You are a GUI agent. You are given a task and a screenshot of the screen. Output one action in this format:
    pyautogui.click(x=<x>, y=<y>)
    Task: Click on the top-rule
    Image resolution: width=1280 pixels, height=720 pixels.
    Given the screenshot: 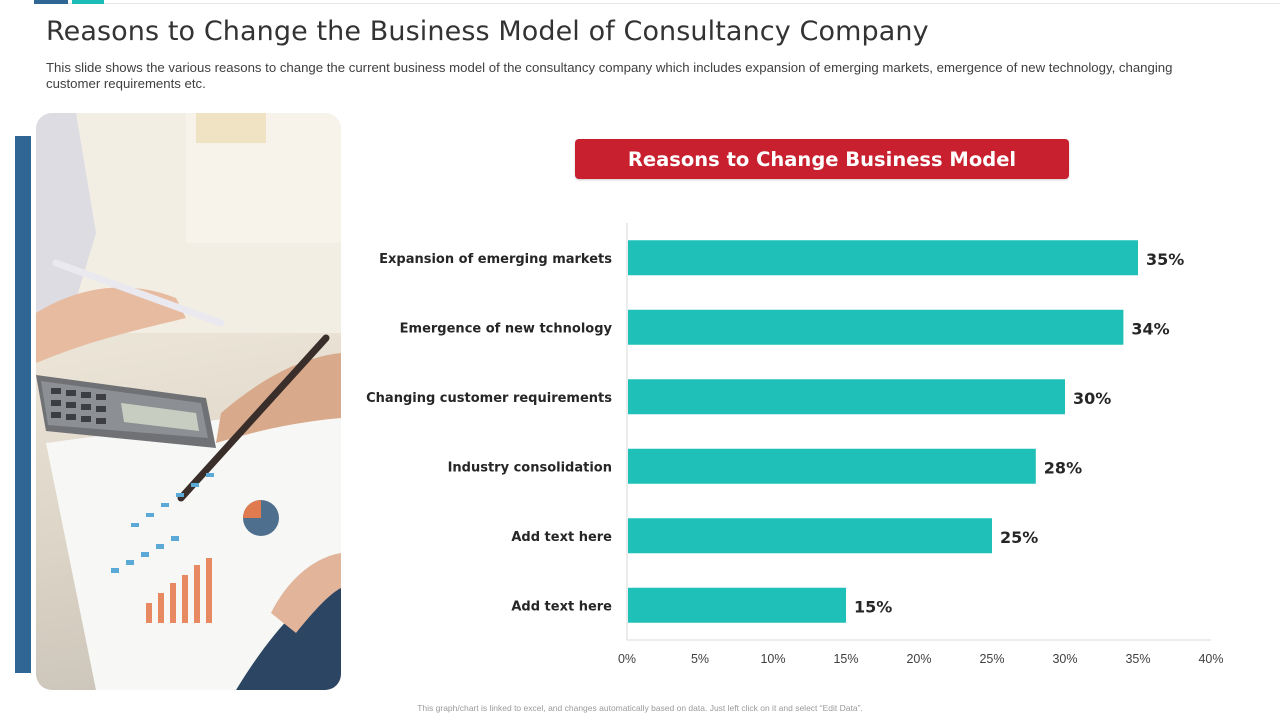 What is the action you would take?
    pyautogui.click(x=657, y=3)
    